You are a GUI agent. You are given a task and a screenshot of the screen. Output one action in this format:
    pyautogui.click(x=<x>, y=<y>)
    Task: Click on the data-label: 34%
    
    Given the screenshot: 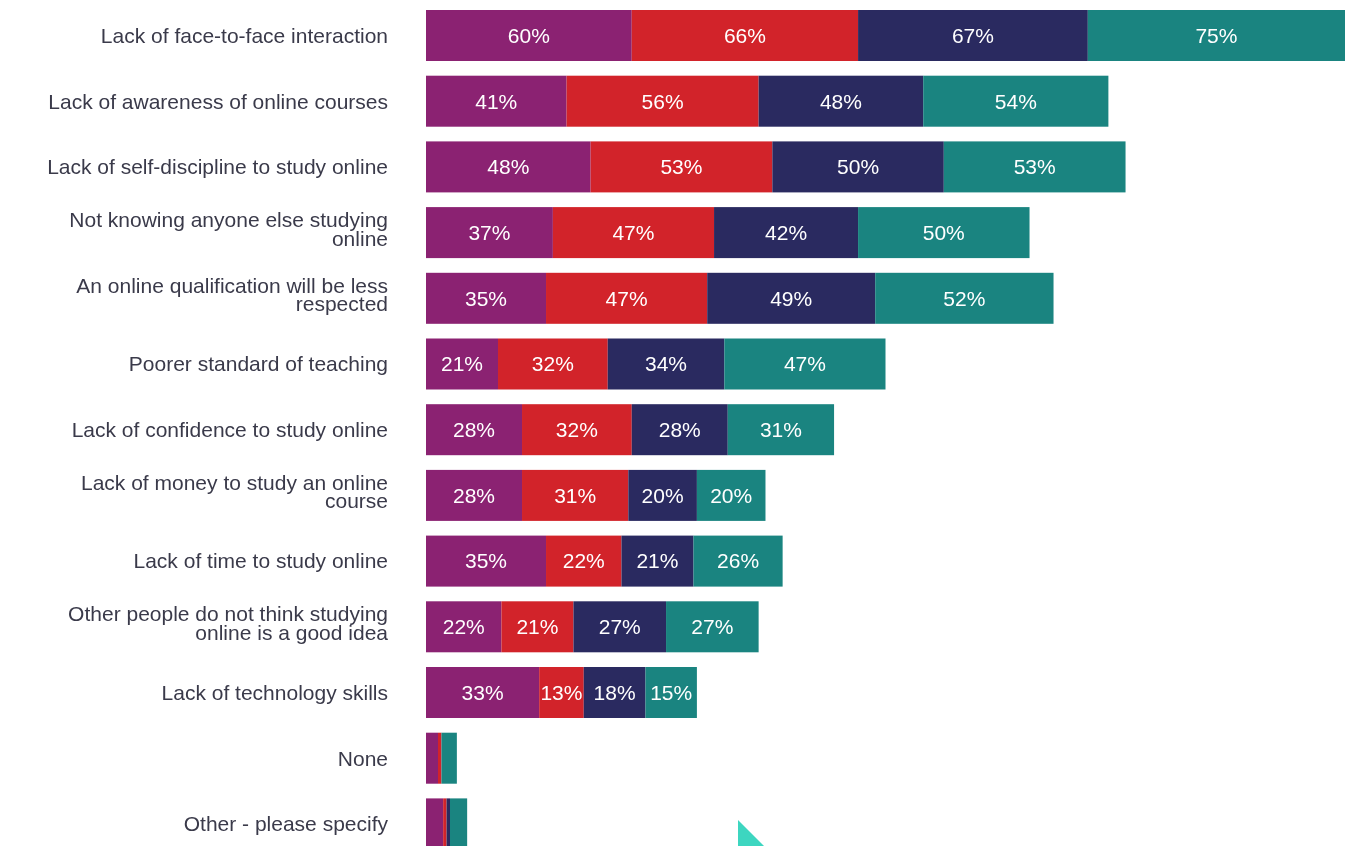 What is the action you would take?
    pyautogui.click(x=666, y=364)
    